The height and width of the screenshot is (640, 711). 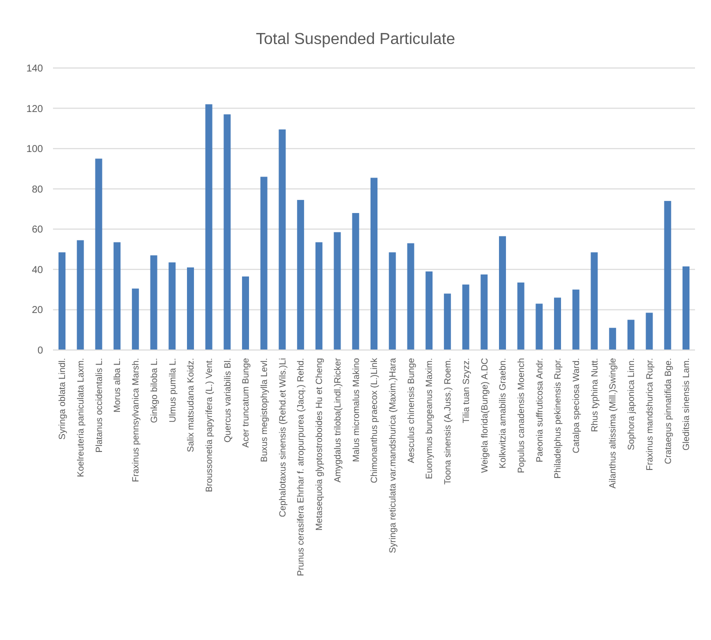 What do you see at coordinates (667, 411) in the screenshot?
I see `x-tick-label: Crataegus pinnatifida Bge.` at bounding box center [667, 411].